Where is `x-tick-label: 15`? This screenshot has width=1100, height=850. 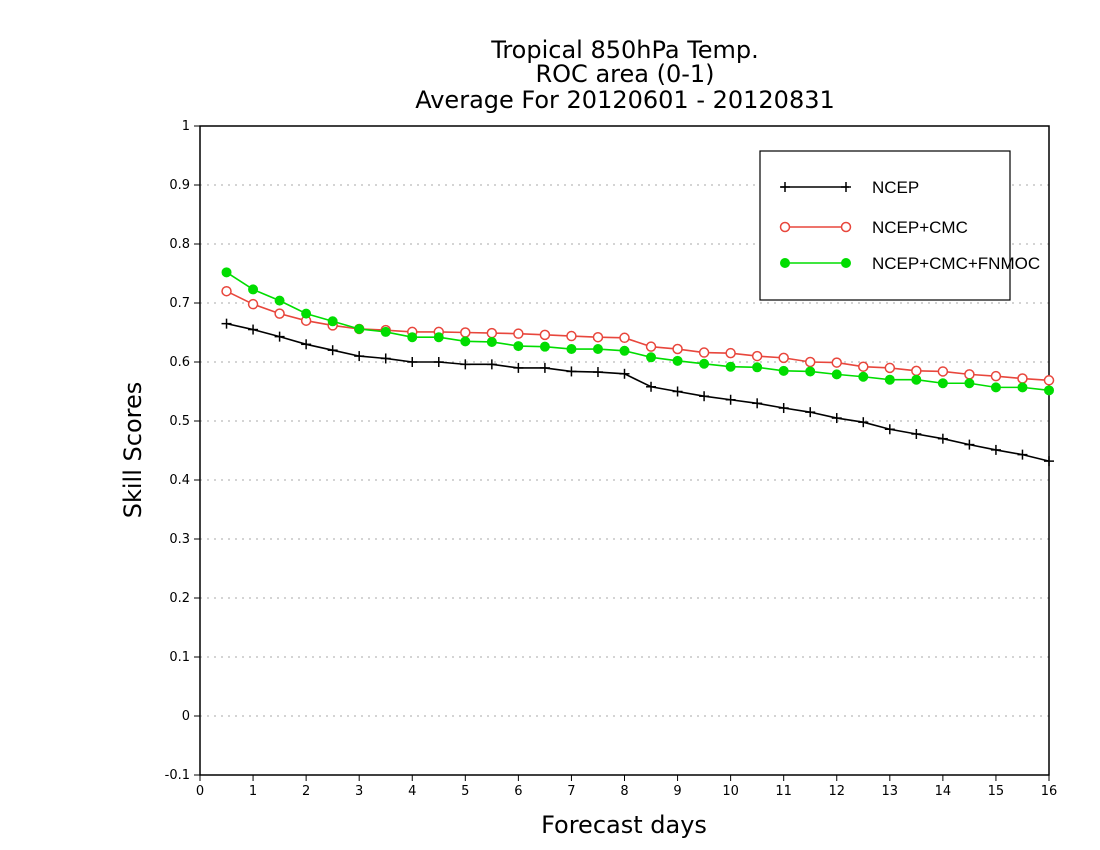
x-tick-label: 15 is located at coordinates (996, 791).